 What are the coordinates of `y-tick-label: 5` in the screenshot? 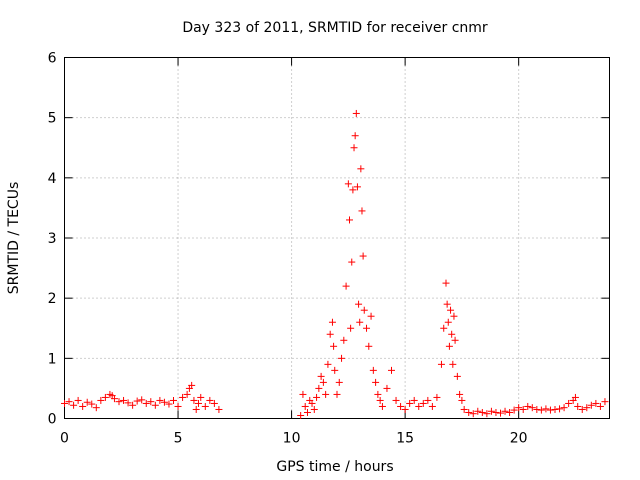 It's located at (52, 119).